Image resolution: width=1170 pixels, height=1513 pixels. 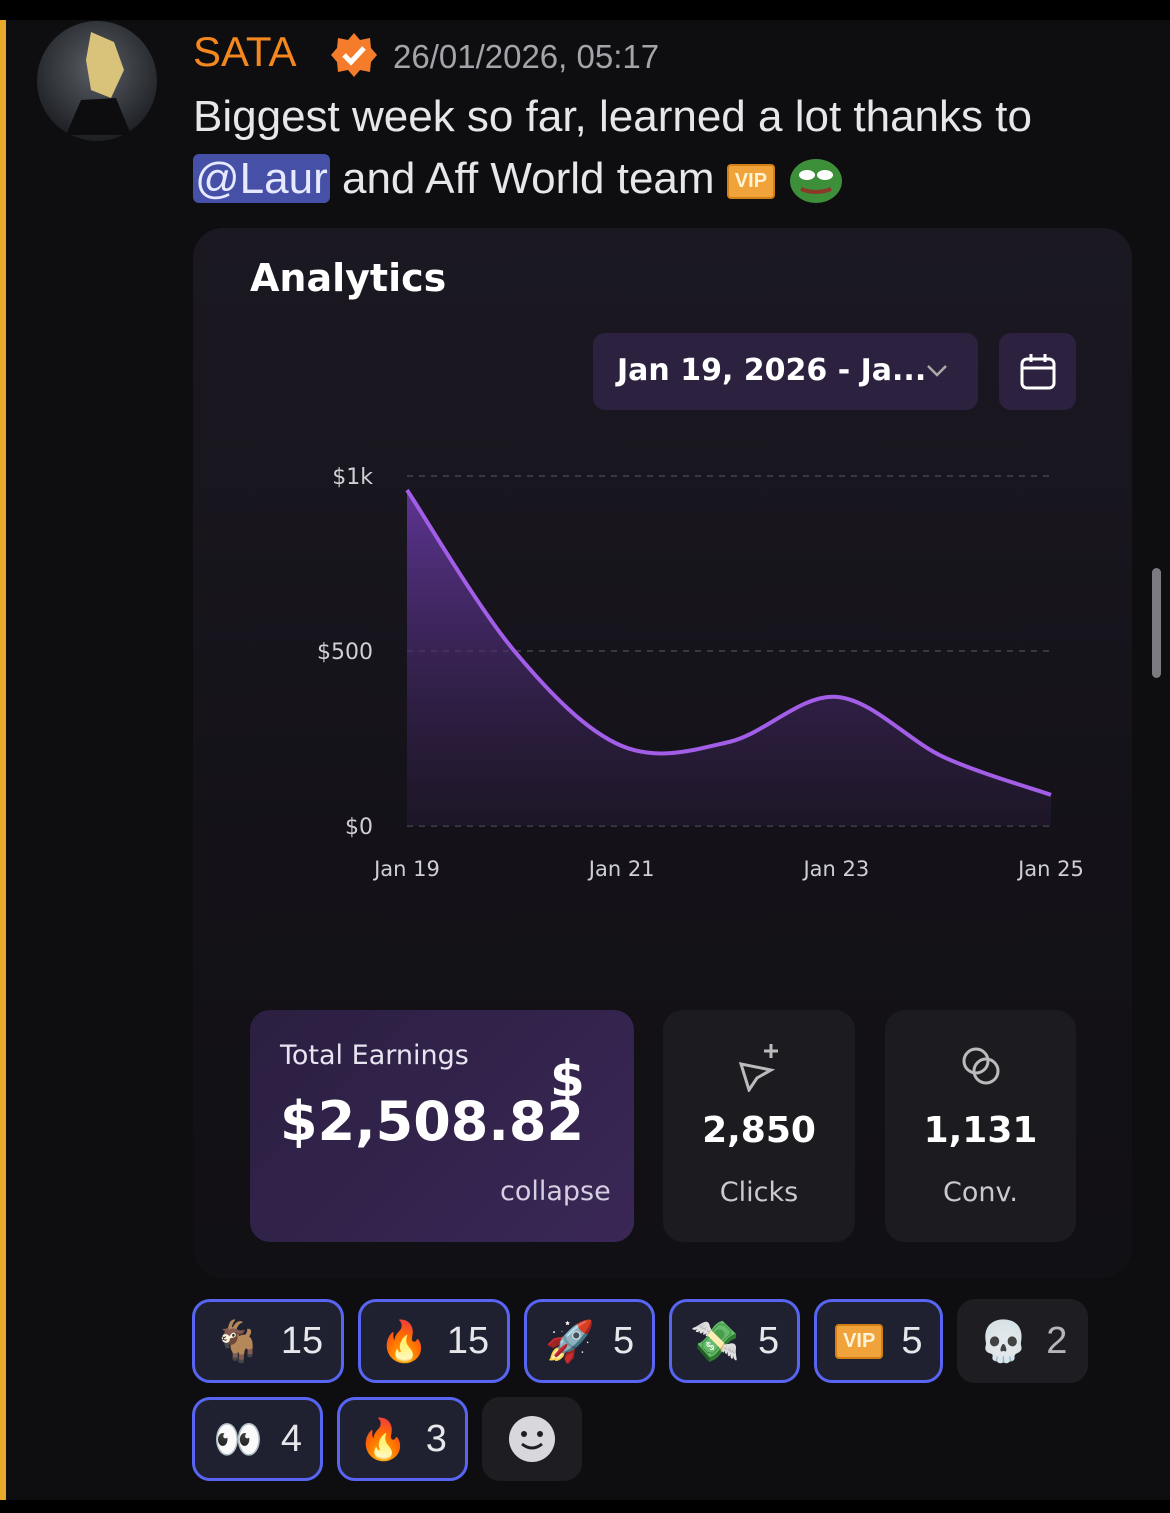 What do you see at coordinates (432, 1121) in the screenshot?
I see `stat-value: $2,508.82` at bounding box center [432, 1121].